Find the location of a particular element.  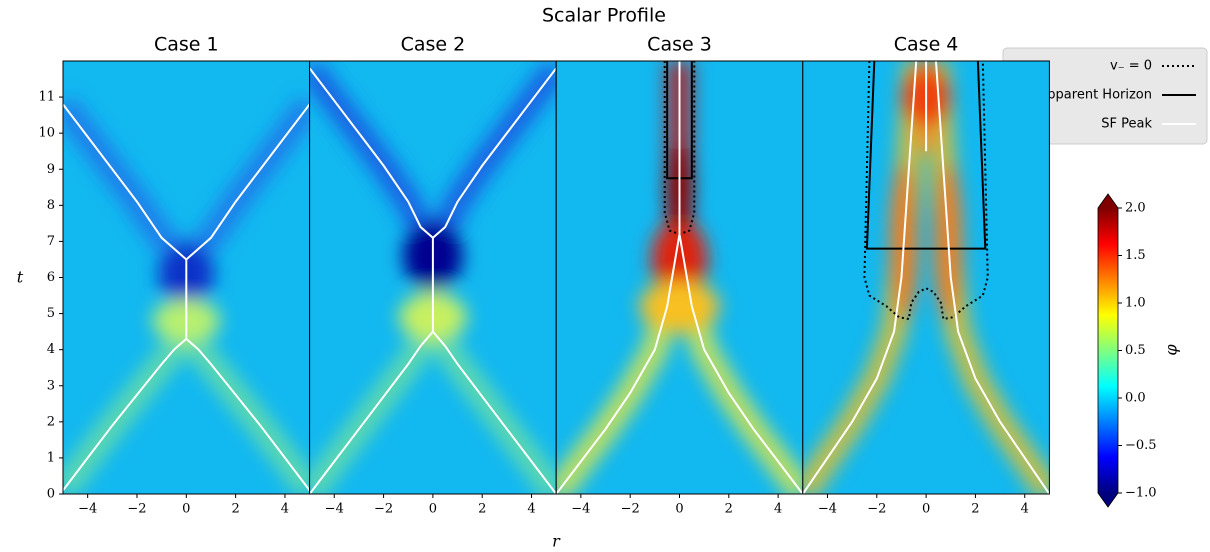

y-axis-label: t is located at coordinates (20, 277).